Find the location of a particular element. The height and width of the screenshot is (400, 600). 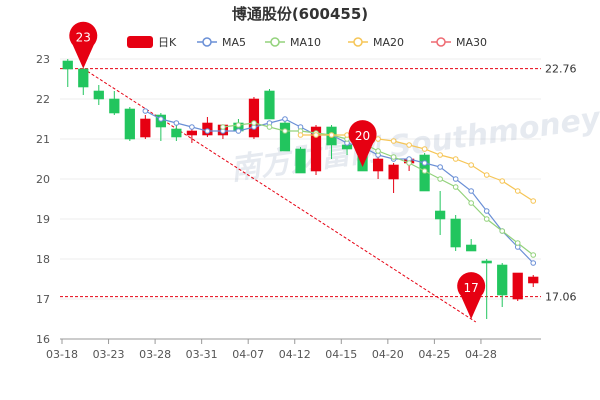

x-tick-label: 04-07 is located at coordinates (248, 354).